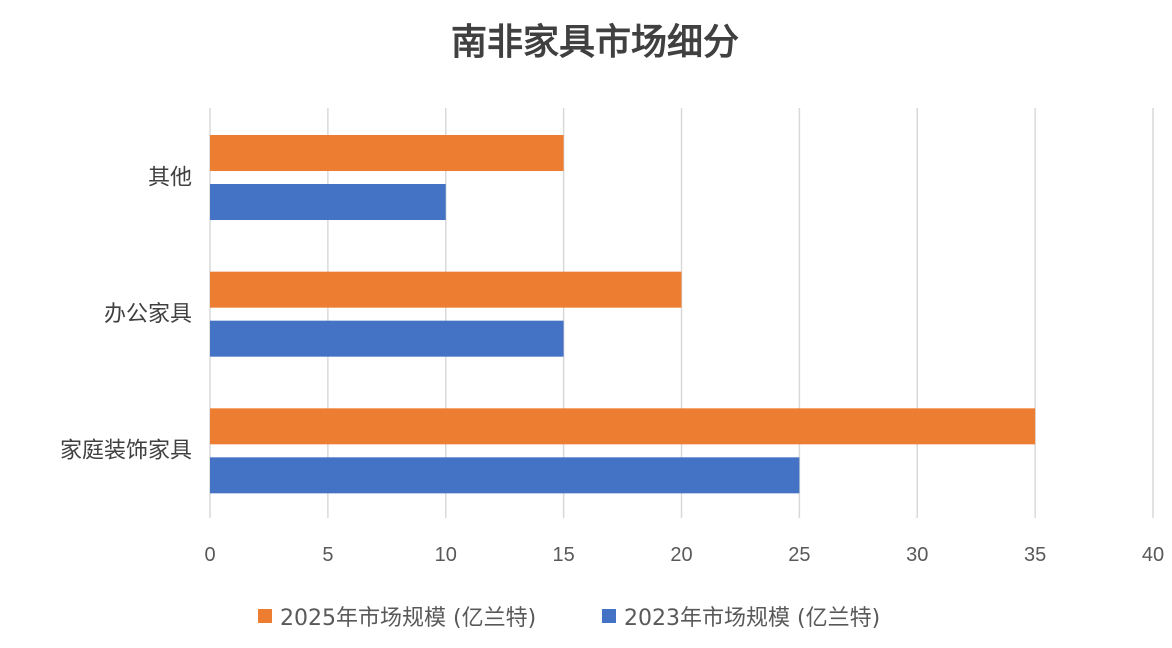 Image resolution: width=1172 pixels, height=648 pixels. Describe the element at coordinates (170, 177) in the screenshot. I see `category-label: 其他` at that location.